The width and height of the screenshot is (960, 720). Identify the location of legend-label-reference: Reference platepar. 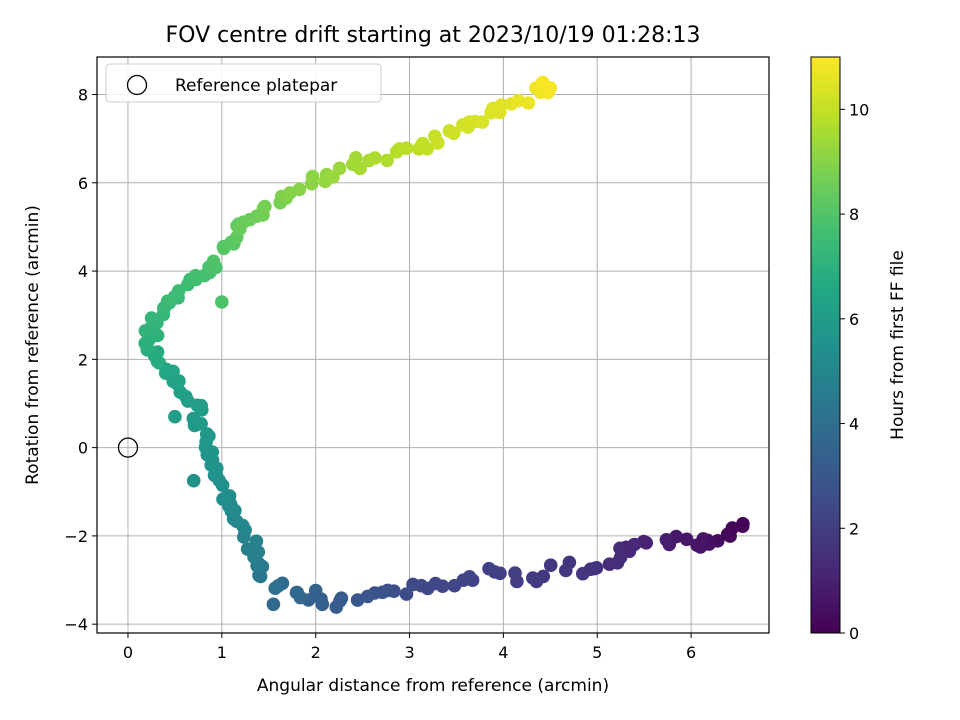
(256, 86).